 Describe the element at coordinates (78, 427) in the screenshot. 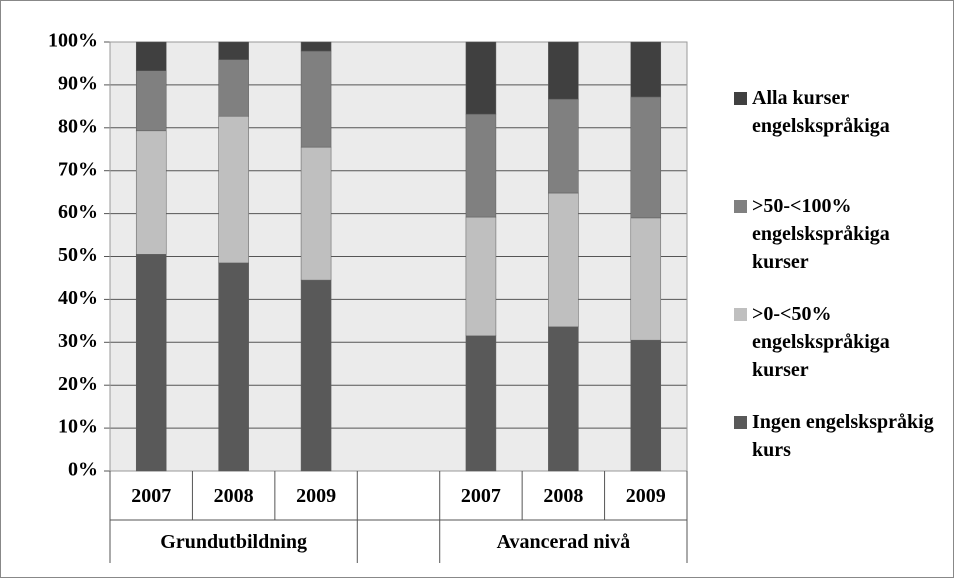

I see `y-tick-label: 10%` at that location.